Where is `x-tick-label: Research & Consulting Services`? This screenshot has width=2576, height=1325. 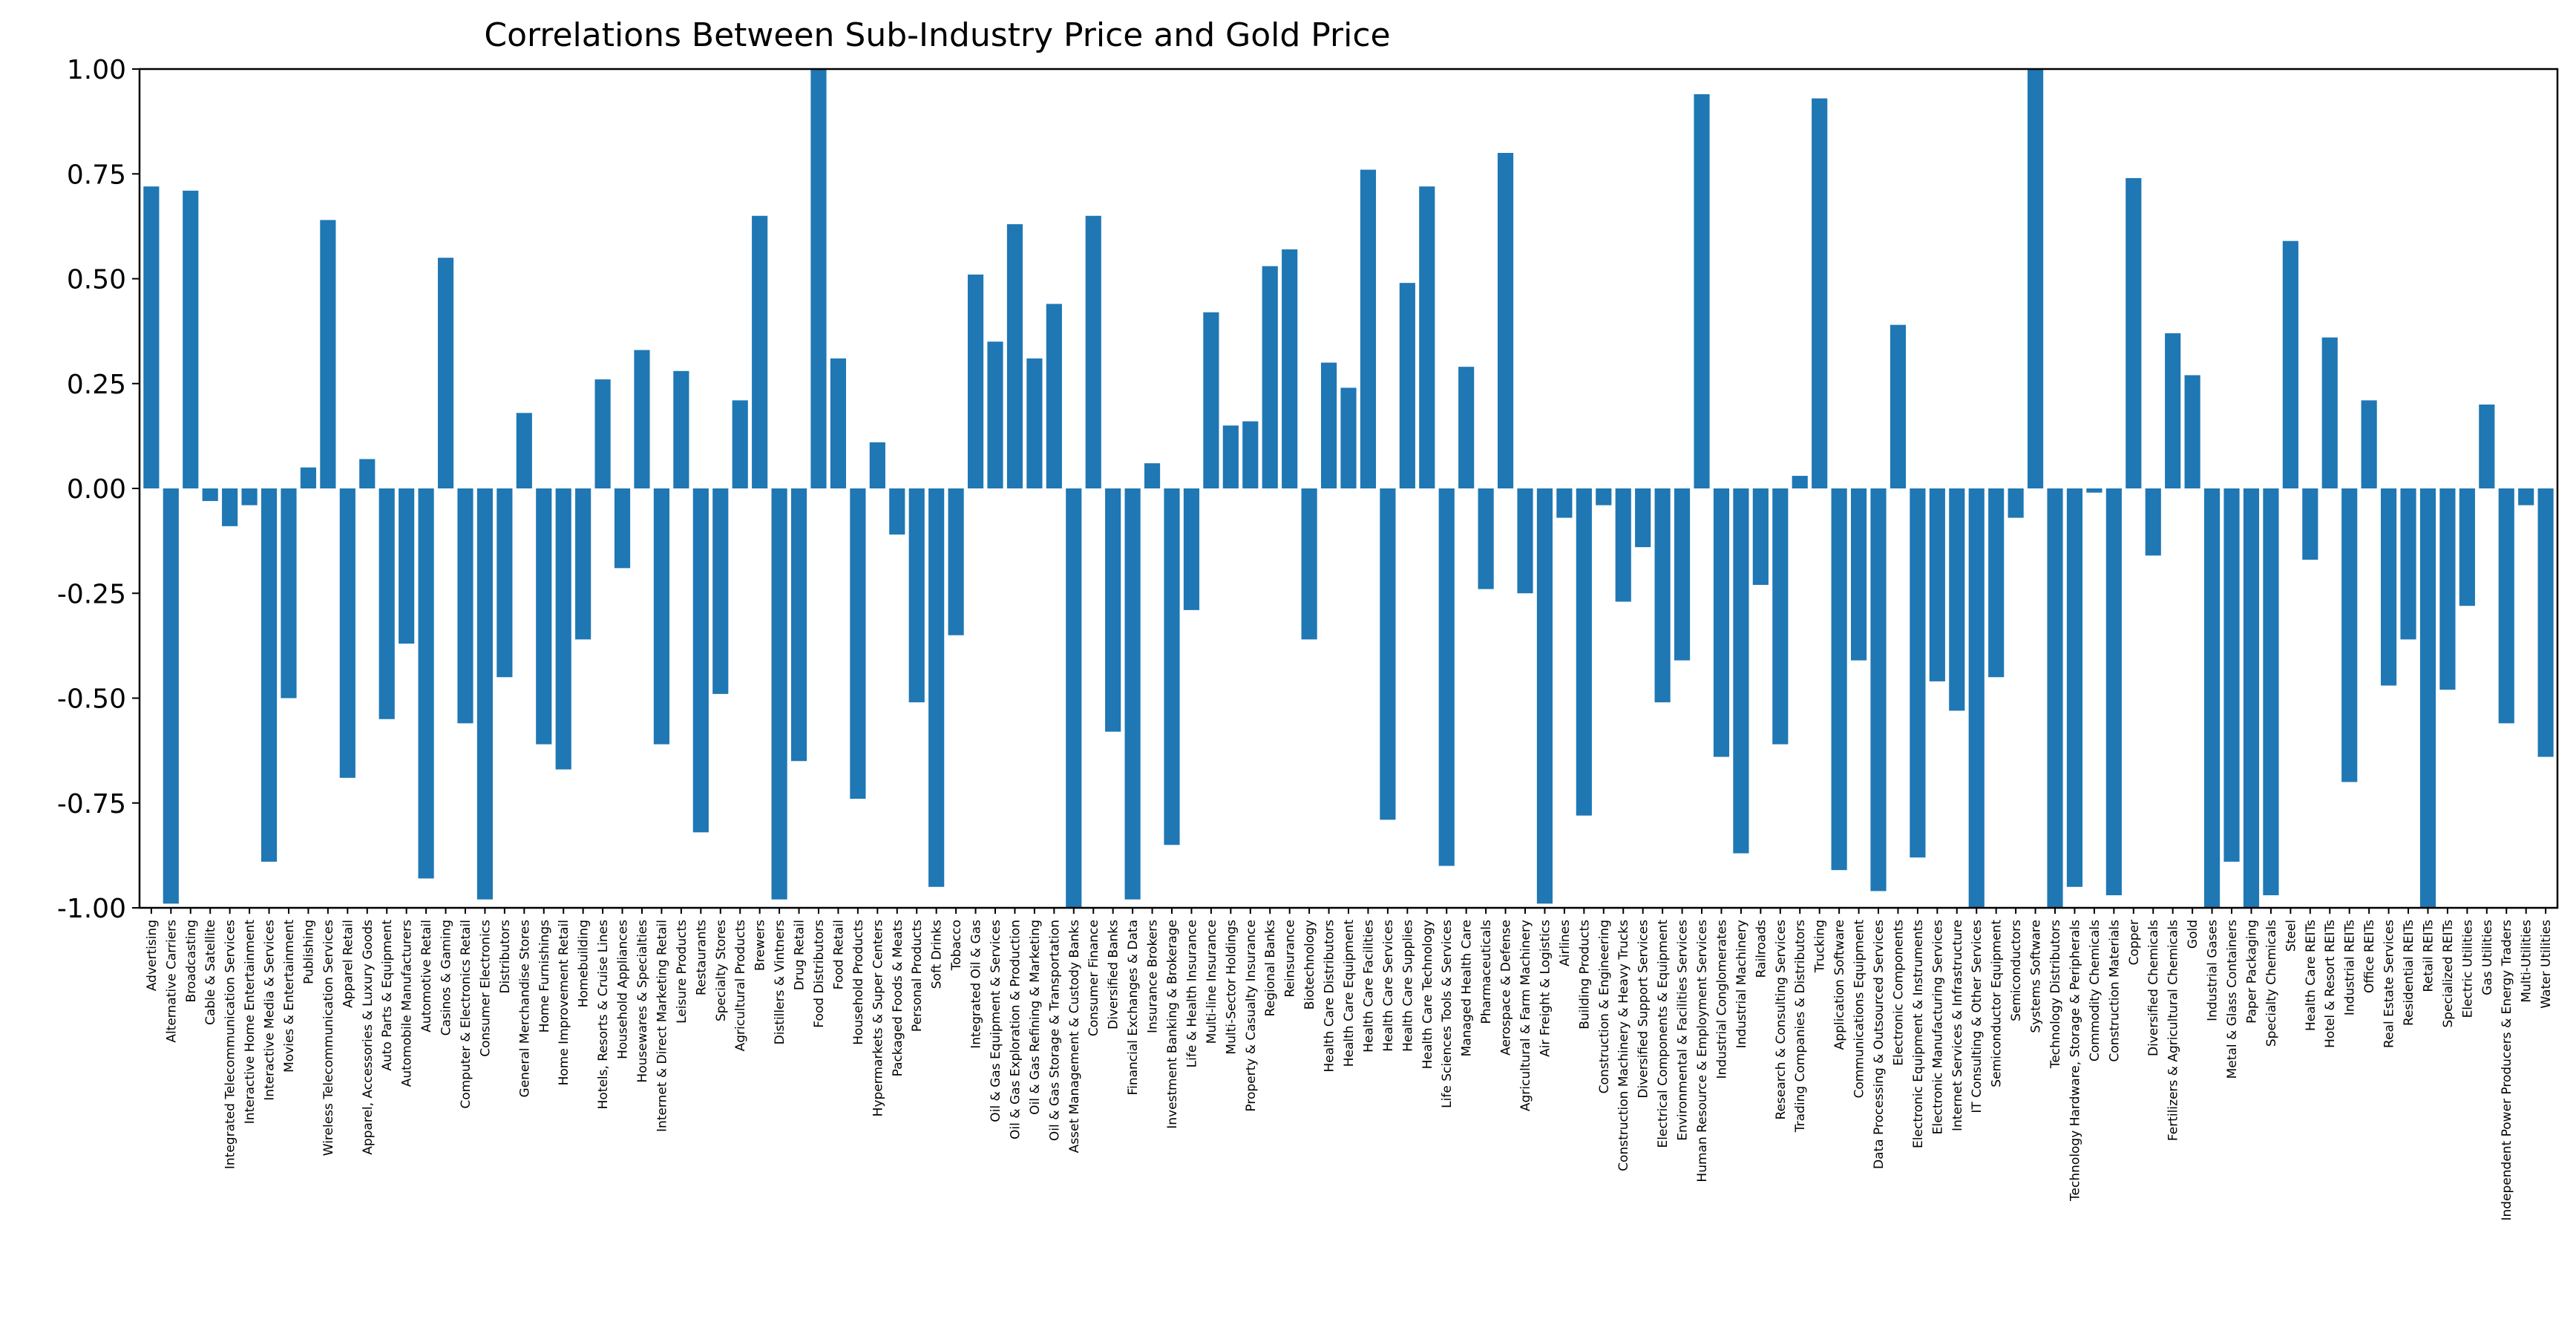 x-tick-label: Research & Consulting Services is located at coordinates (1781, 1020).